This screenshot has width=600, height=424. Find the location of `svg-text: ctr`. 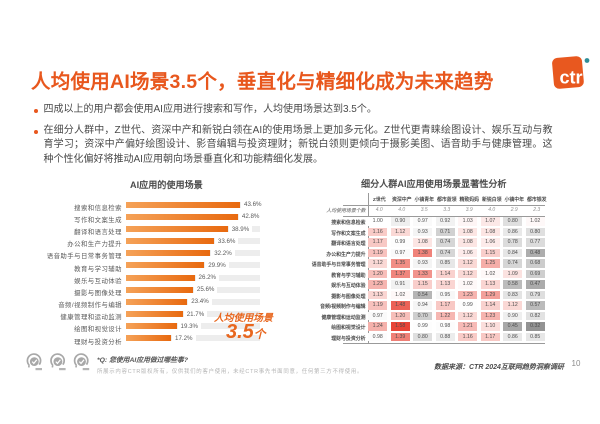

svg-text: ctr is located at coordinates (570, 78).